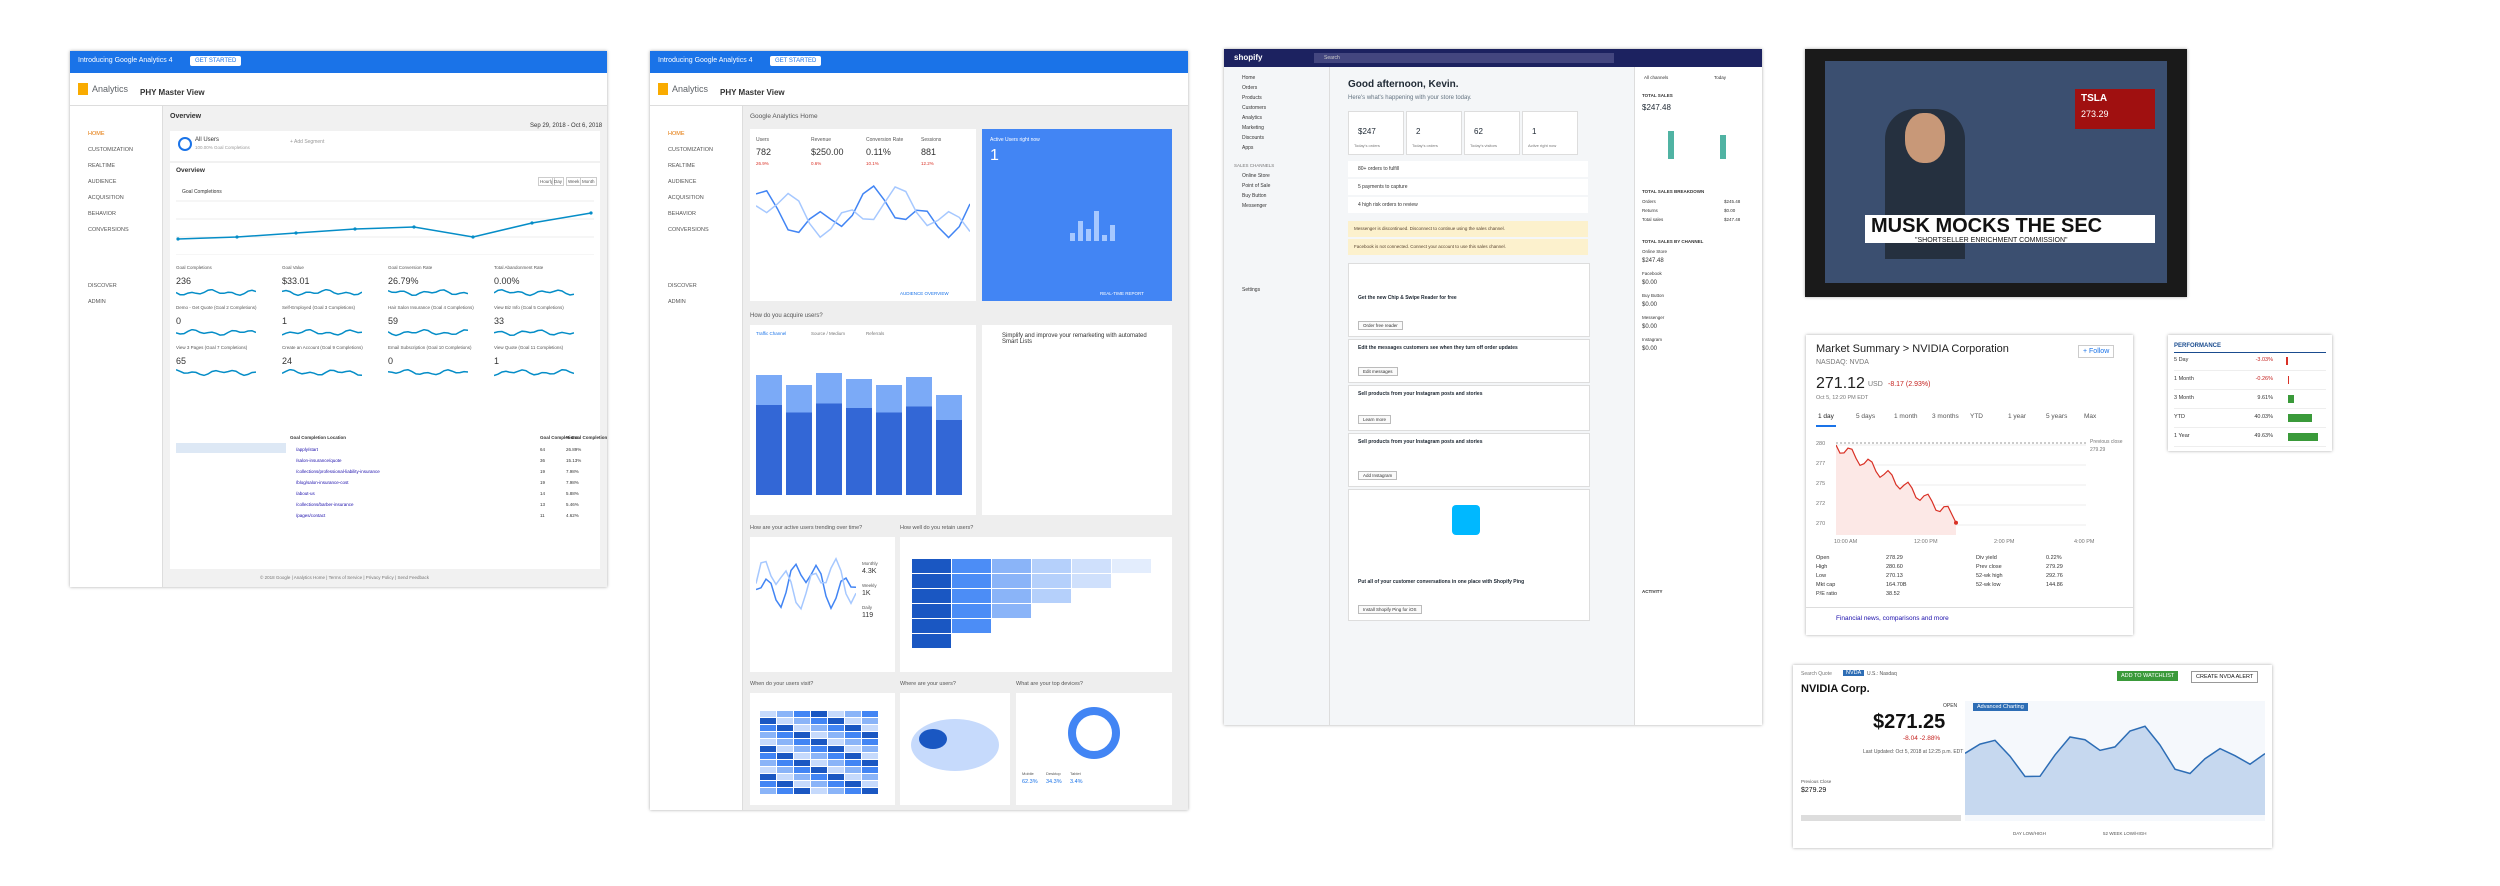  Describe the element at coordinates (1250, 88) in the screenshot. I see `nav-item: Orders` at that location.